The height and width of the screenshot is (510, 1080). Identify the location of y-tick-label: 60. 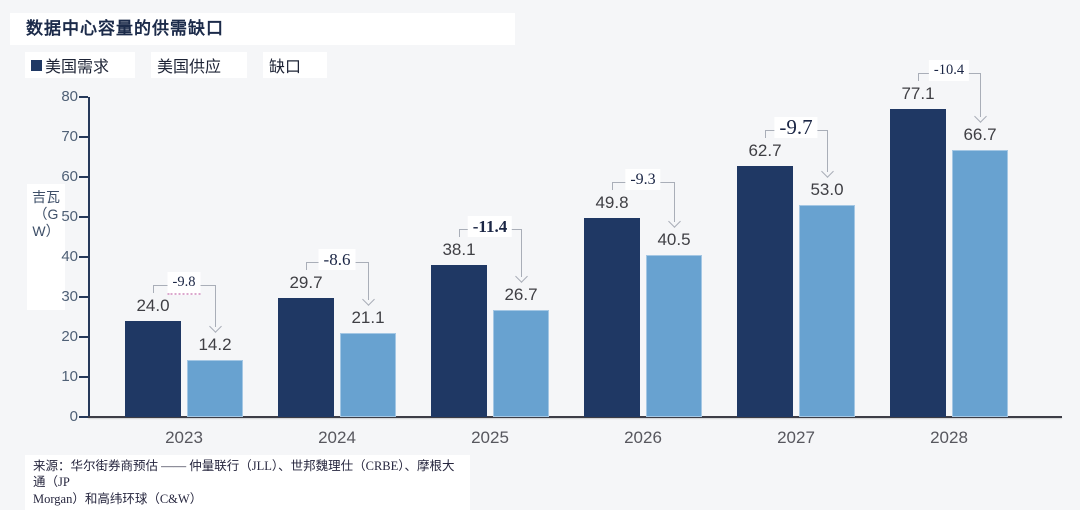
(69, 176).